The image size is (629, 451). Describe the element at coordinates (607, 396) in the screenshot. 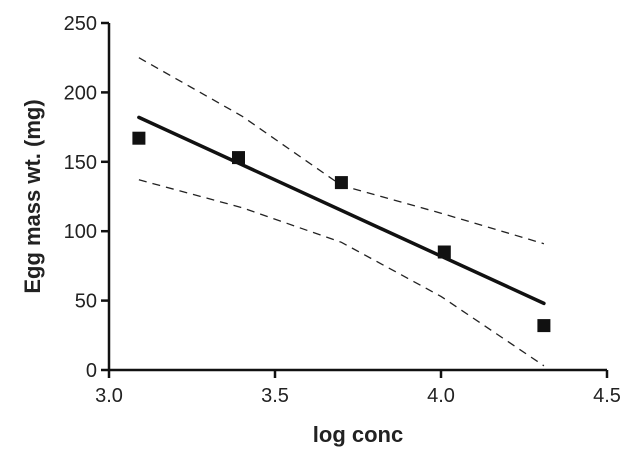

I see `x-tick-label: 4.5` at that location.